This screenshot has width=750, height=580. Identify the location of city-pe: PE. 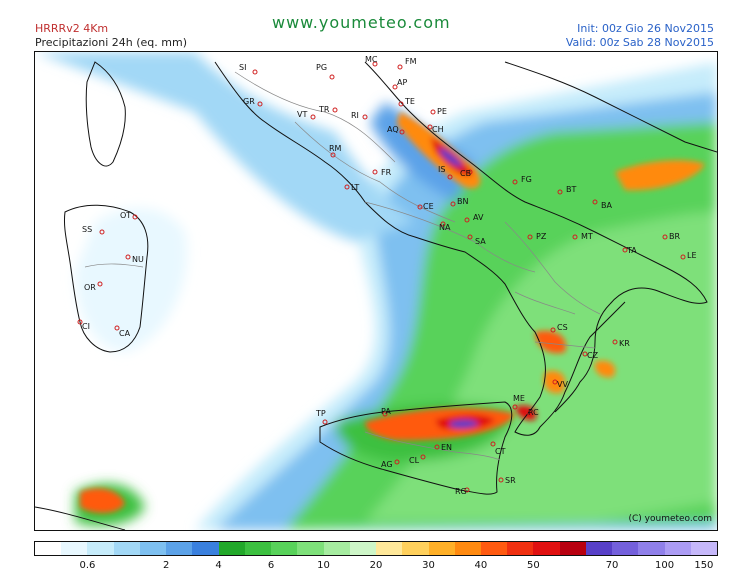
(438, 111).